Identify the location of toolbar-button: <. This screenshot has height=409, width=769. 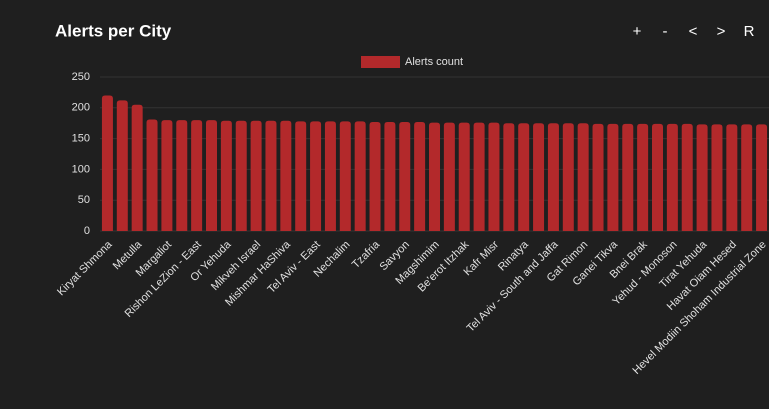
(693, 31).